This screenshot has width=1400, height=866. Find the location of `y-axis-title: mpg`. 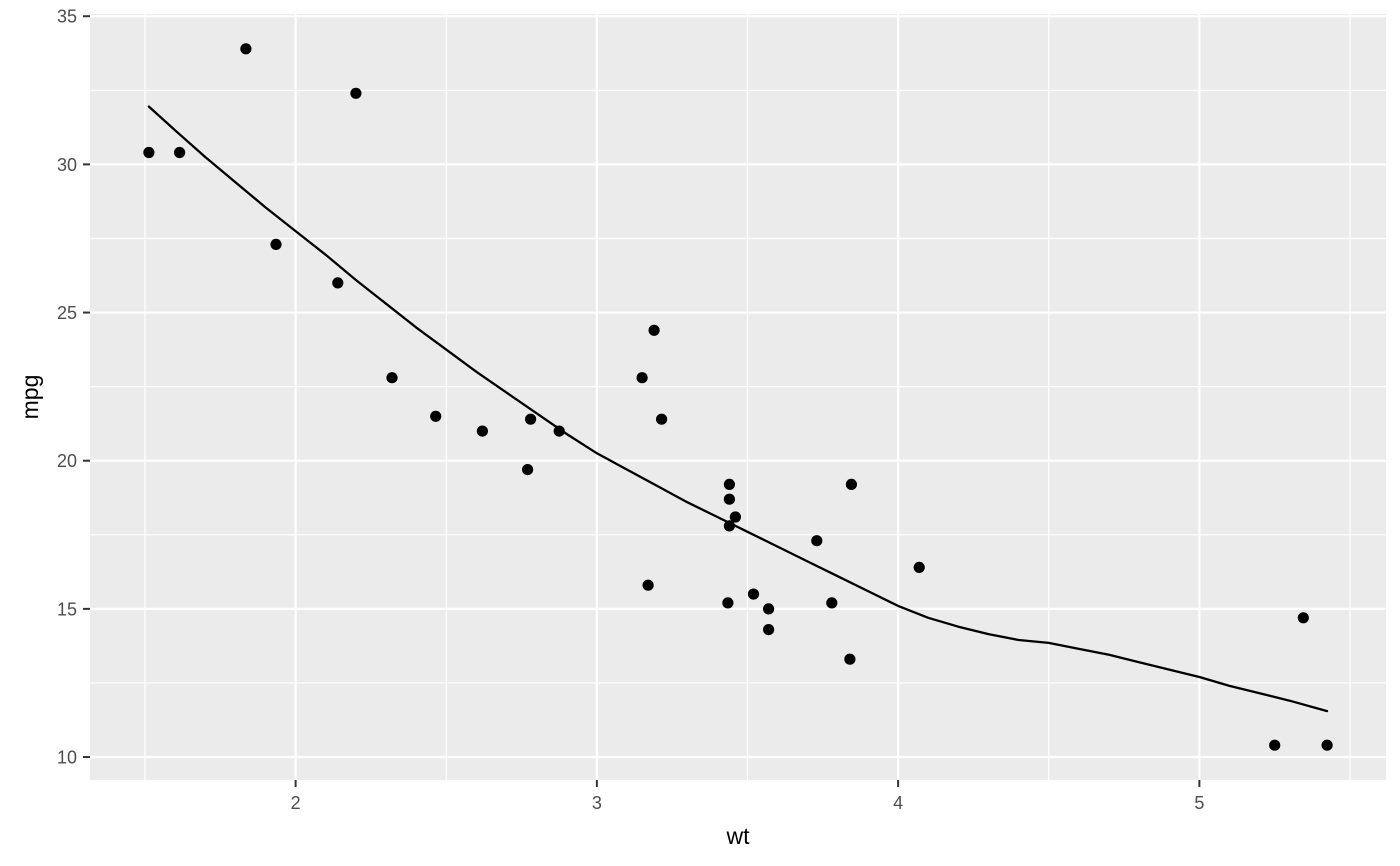

y-axis-title: mpg is located at coordinates (30, 397).